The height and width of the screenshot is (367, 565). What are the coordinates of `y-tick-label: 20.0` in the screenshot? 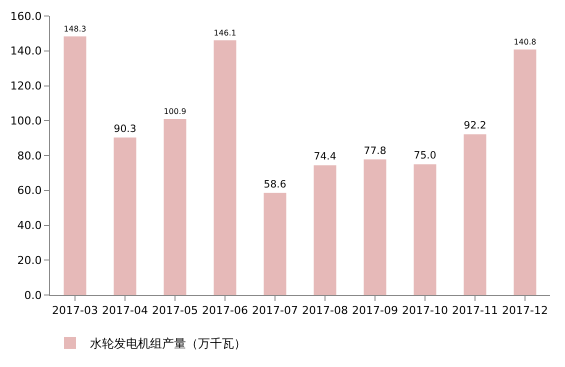 It's located at (29, 260).